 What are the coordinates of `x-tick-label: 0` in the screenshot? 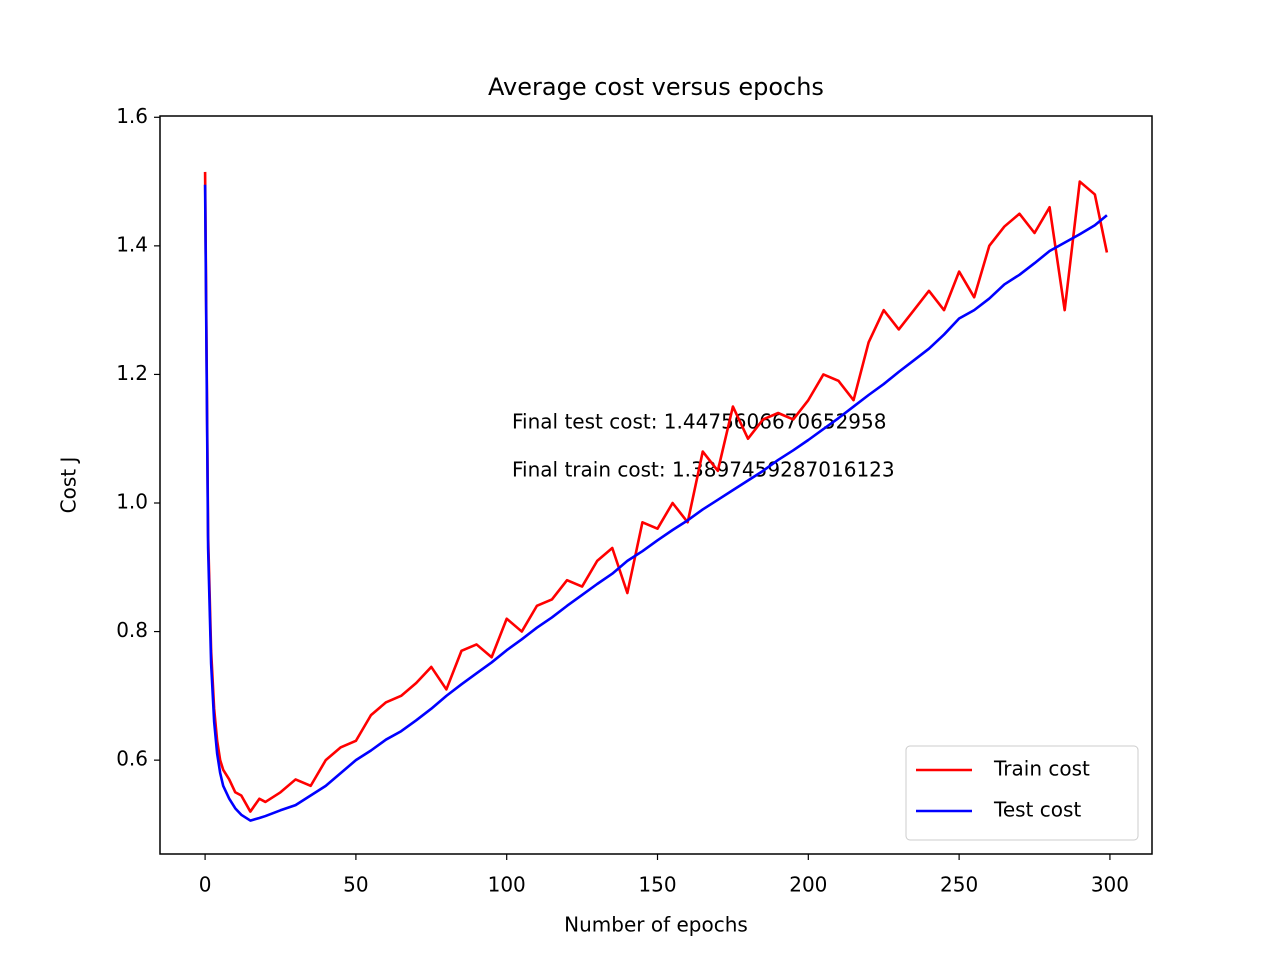 It's located at (205, 885).